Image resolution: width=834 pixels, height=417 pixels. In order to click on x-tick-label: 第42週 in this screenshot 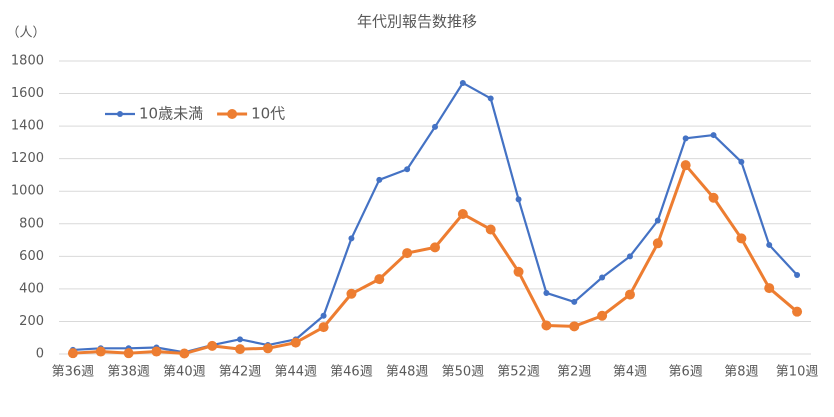, I will do `click(240, 372)`.